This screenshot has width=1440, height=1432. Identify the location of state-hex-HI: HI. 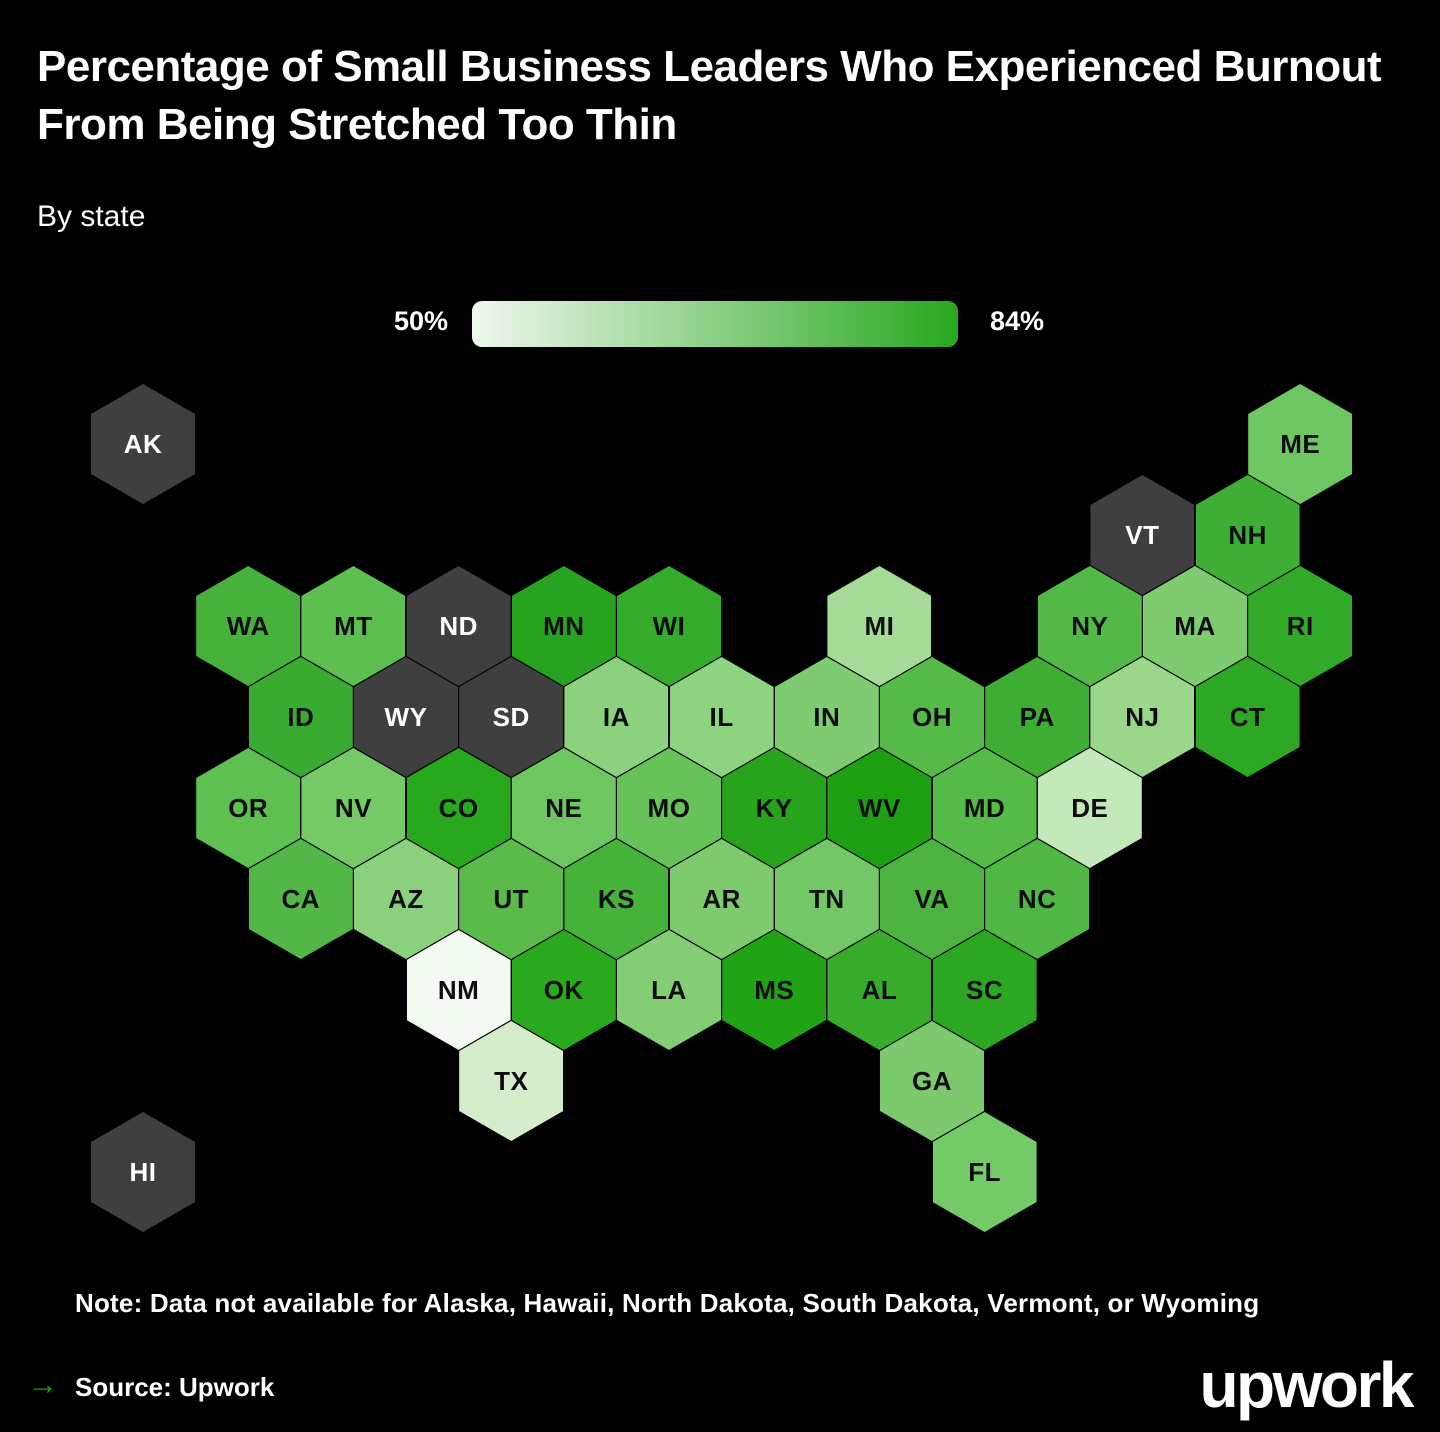
(143, 1172).